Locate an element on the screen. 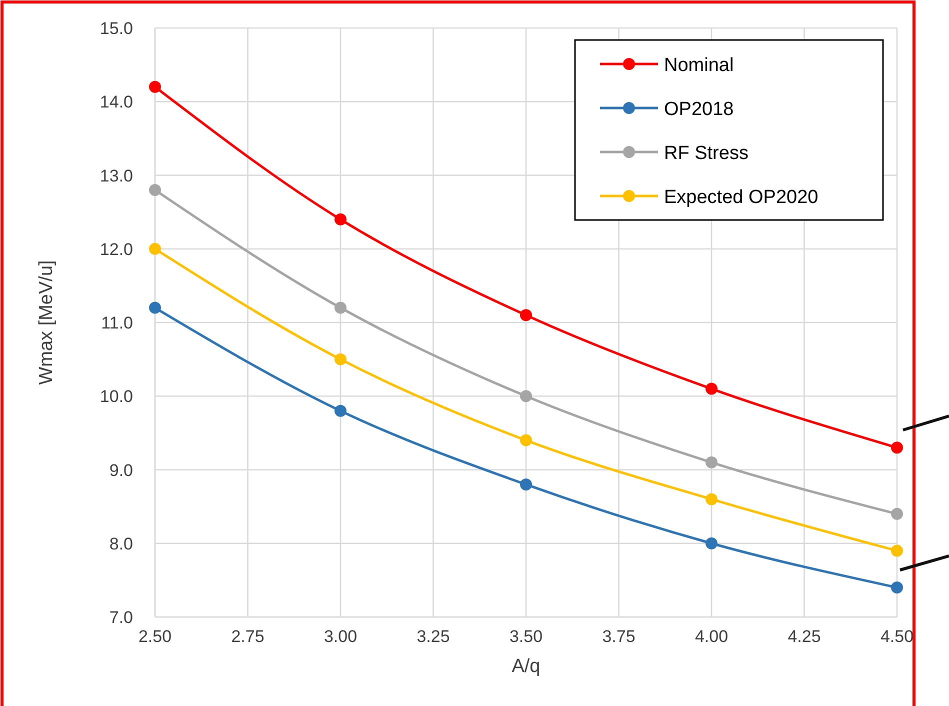  x-tick-label: 2.50 is located at coordinates (155, 636).